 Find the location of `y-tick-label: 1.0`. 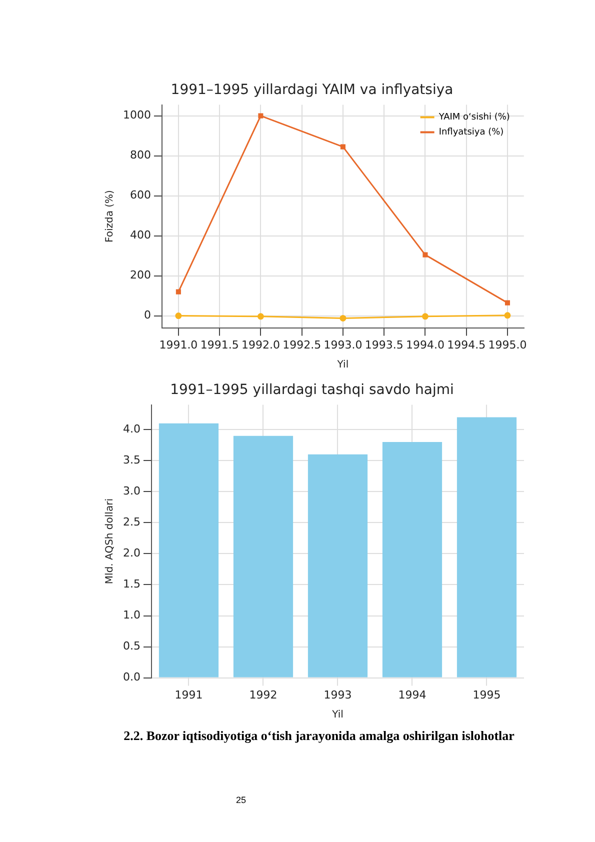

y-tick-label: 1.0 is located at coordinates (131, 615).